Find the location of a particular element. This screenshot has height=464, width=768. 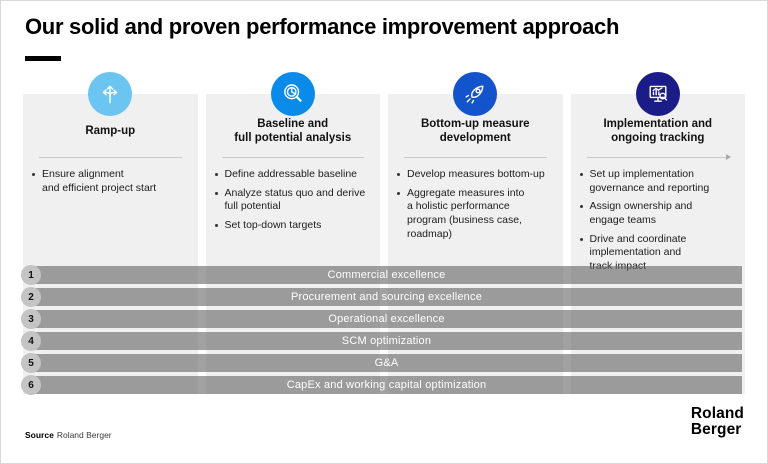

stream-label: G&A is located at coordinates (386, 363).